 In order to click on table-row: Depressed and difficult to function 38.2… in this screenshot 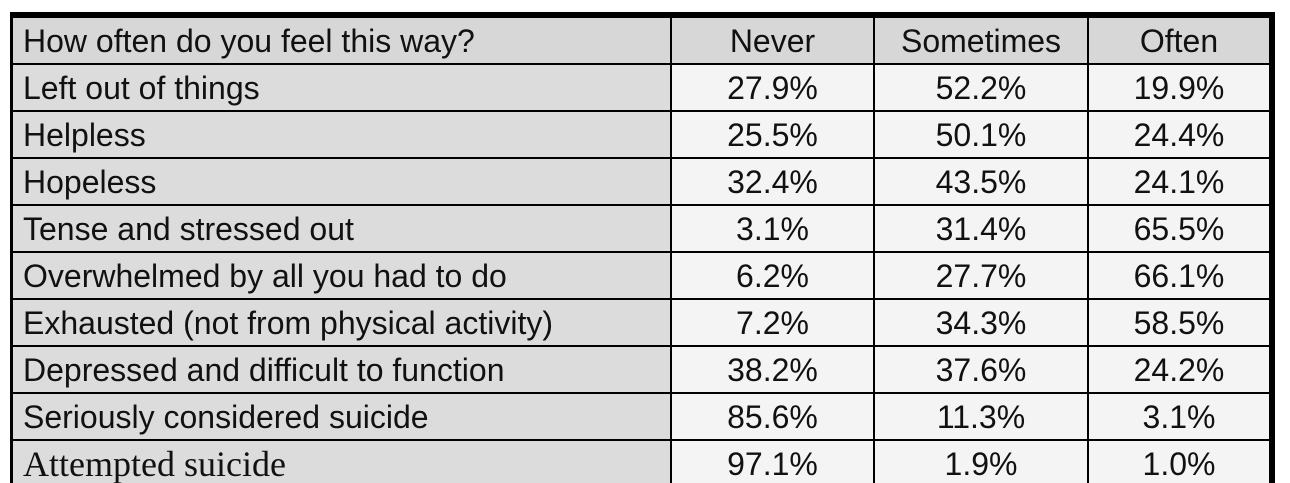, I will do `click(641, 369)`.